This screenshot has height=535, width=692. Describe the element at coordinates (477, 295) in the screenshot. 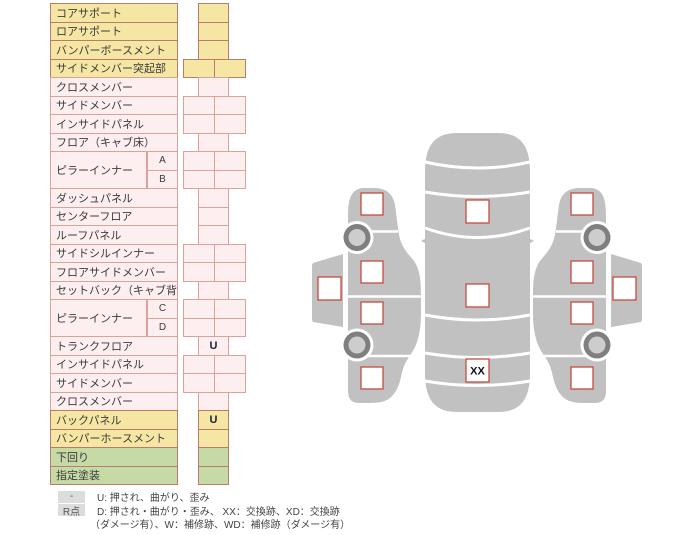

I see `marker-top-roof` at that location.